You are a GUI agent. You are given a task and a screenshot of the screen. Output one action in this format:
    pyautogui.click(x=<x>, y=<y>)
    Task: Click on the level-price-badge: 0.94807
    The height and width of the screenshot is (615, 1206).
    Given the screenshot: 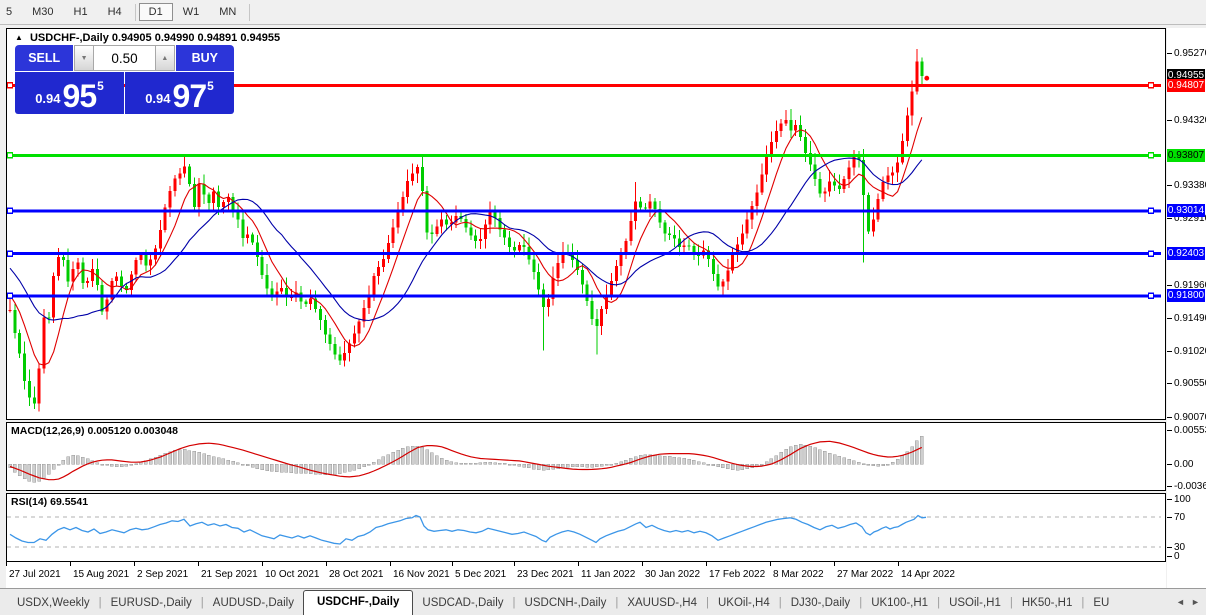 What is the action you would take?
    pyautogui.click(x=1186, y=85)
    